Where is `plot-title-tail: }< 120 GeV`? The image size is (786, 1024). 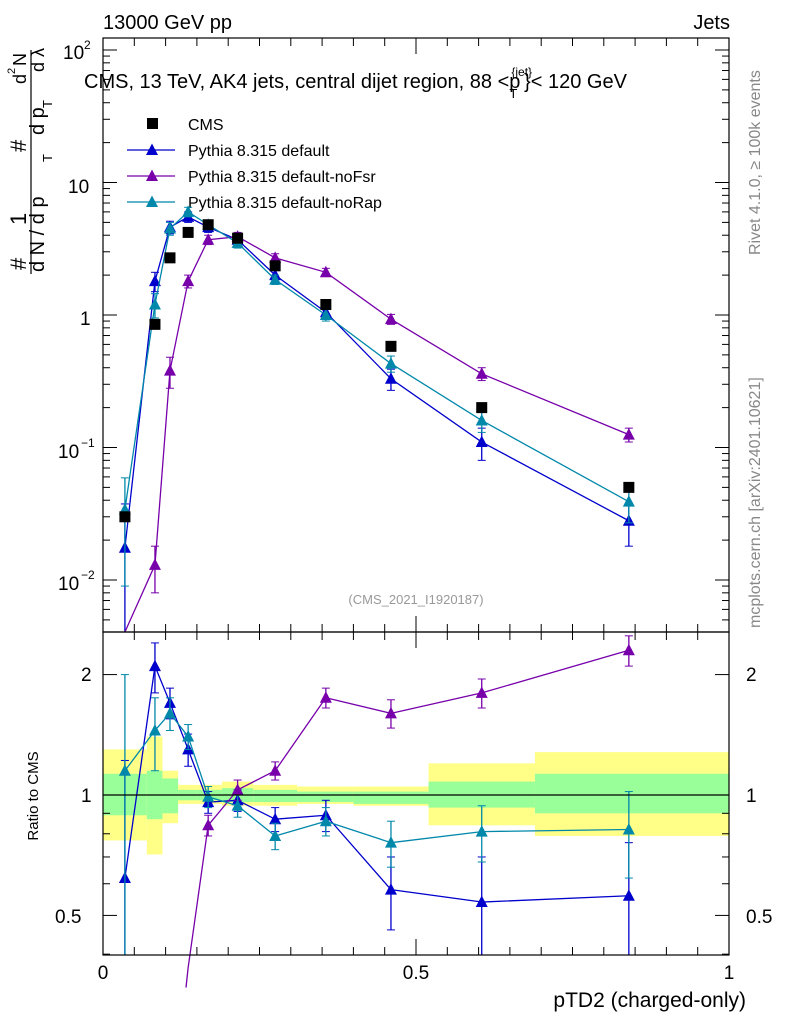 plot-title-tail: }< 120 GeV is located at coordinates (576, 82).